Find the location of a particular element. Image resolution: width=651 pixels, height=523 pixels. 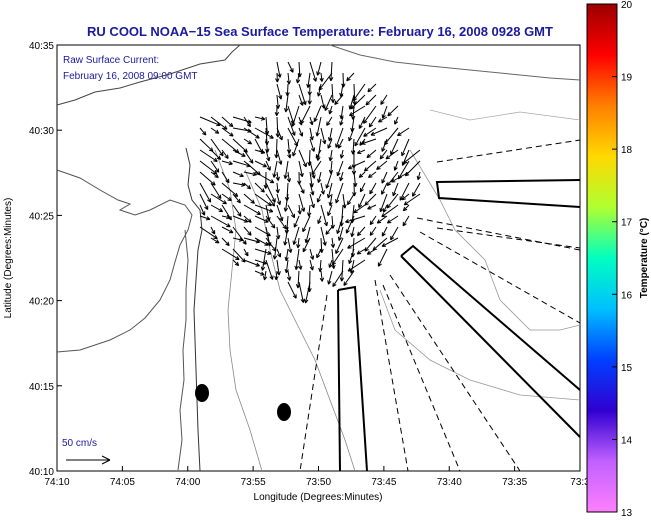

coastline-staten is located at coordinates (124, 261).